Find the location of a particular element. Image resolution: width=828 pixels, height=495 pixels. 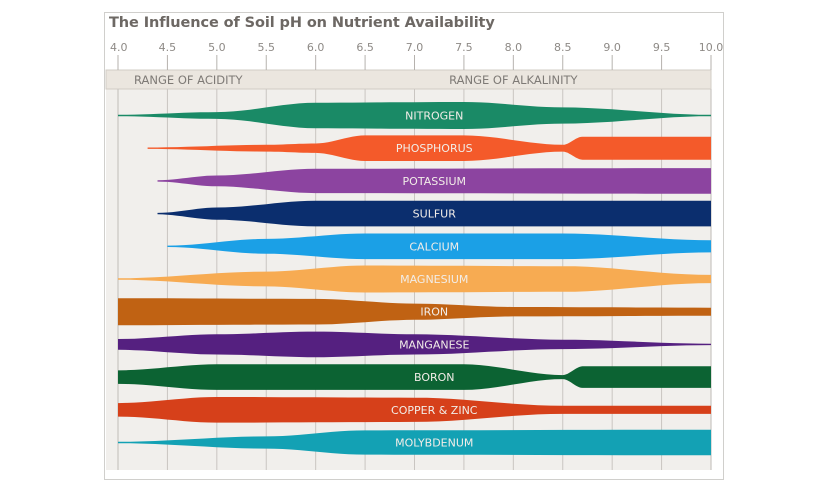

band-nitrogen is located at coordinates (414, 115).